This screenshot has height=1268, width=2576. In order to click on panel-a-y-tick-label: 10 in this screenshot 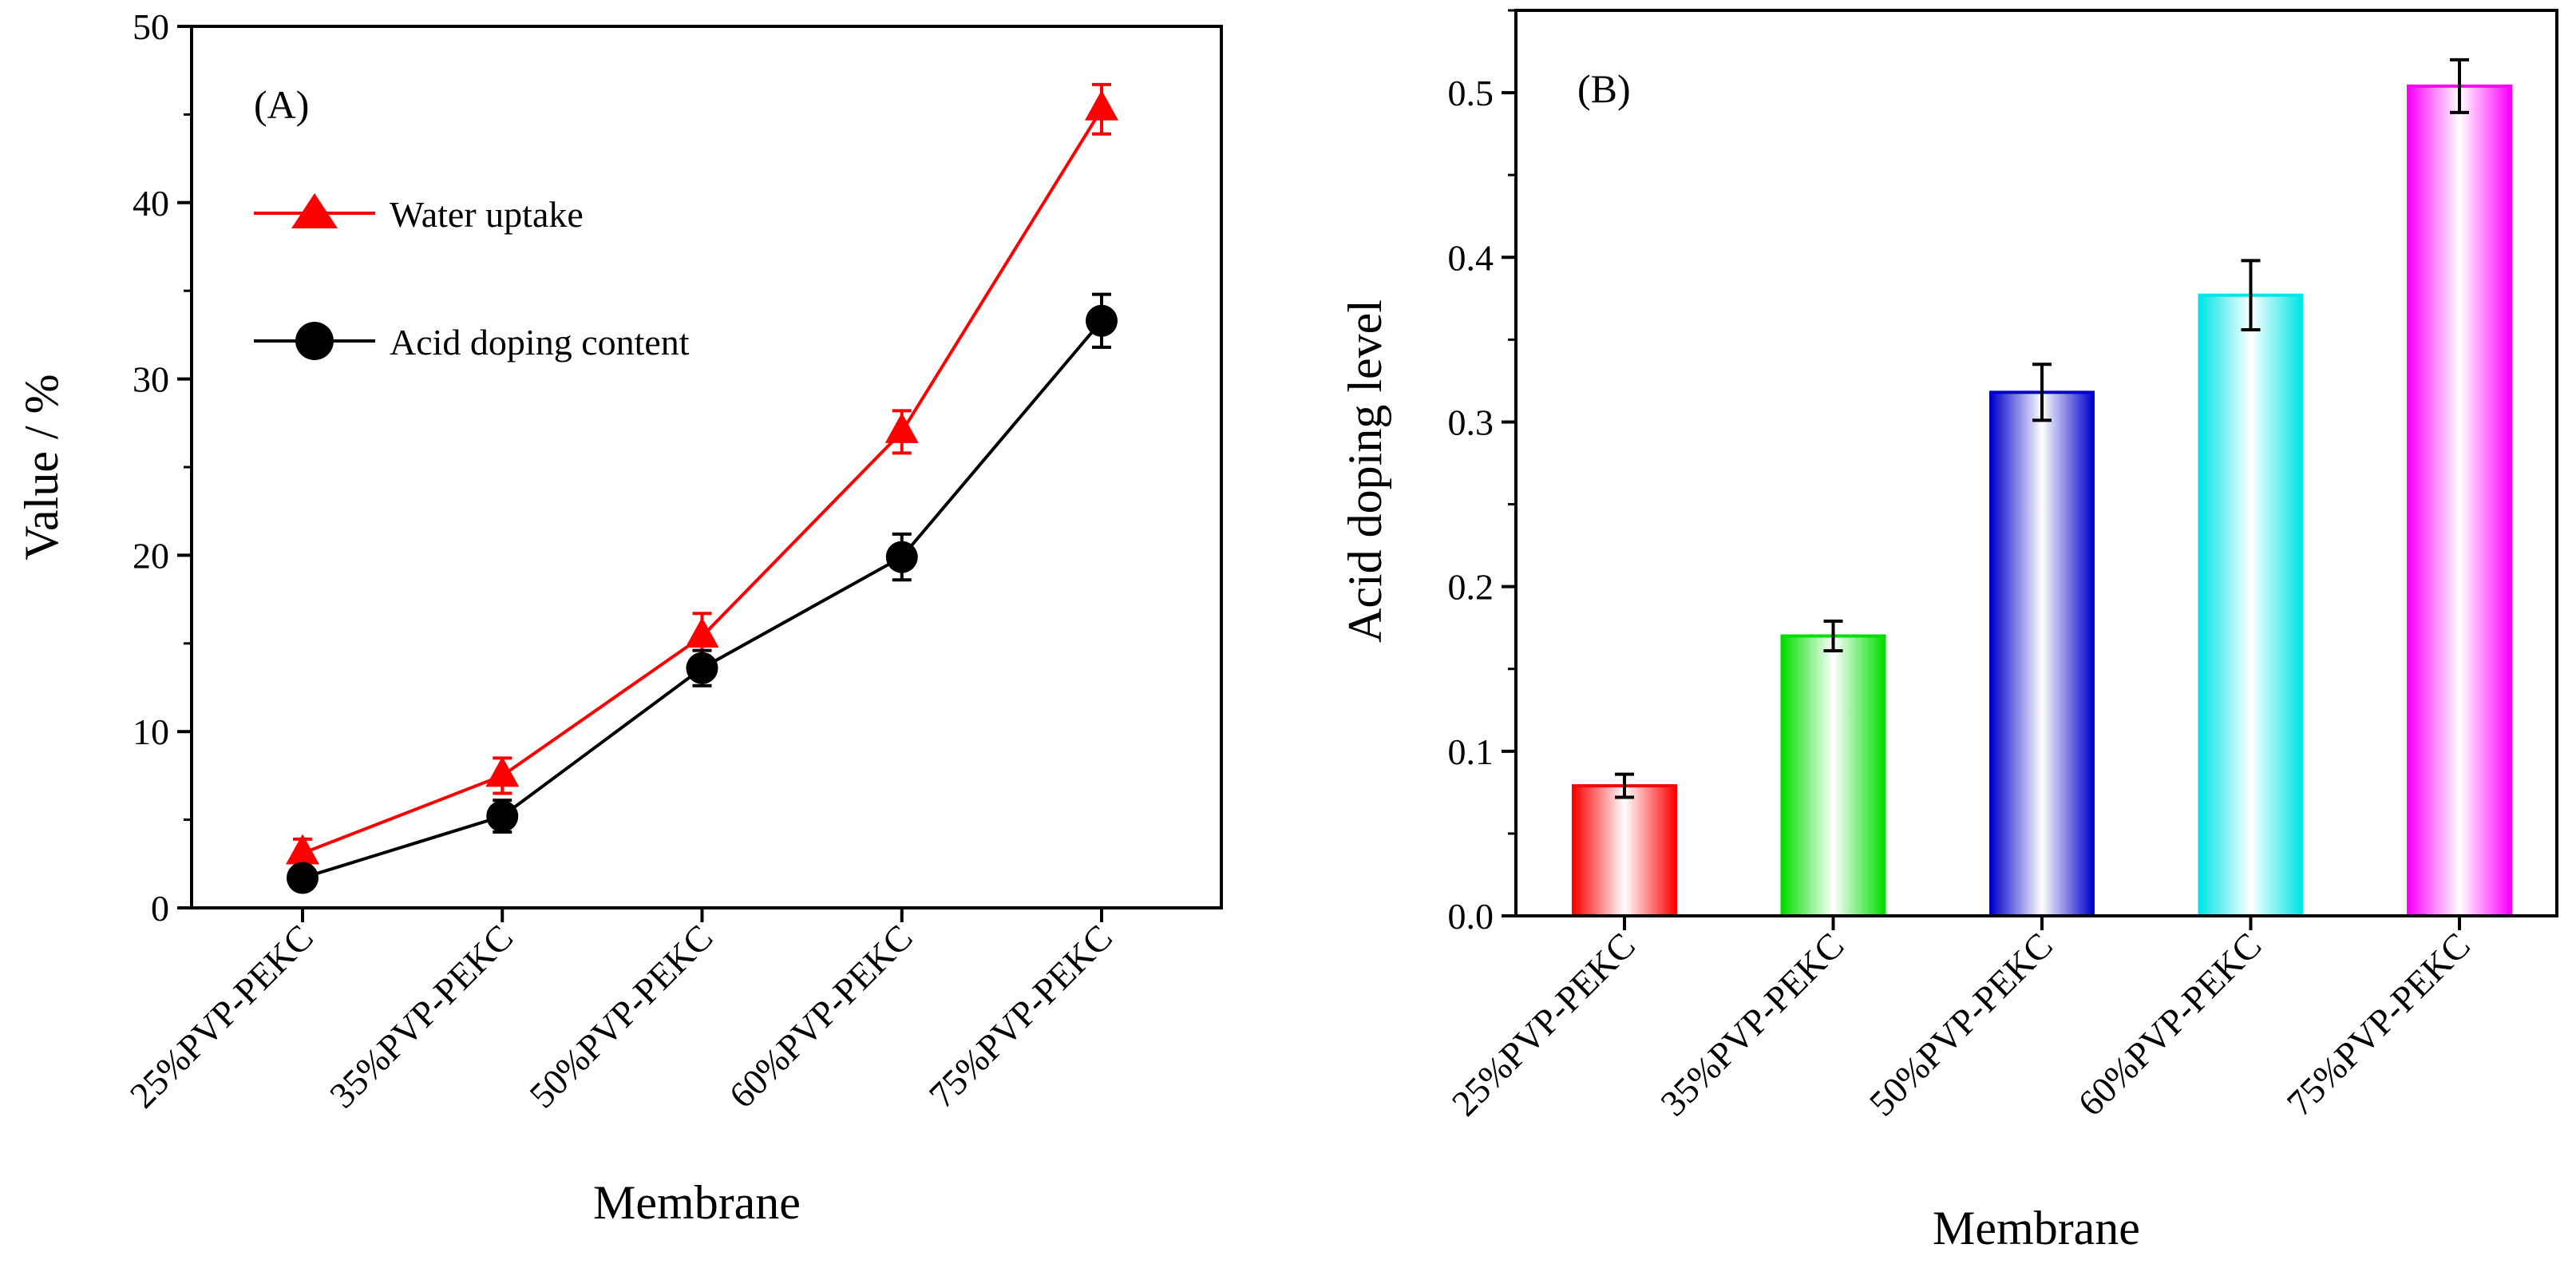, I will do `click(151, 731)`.